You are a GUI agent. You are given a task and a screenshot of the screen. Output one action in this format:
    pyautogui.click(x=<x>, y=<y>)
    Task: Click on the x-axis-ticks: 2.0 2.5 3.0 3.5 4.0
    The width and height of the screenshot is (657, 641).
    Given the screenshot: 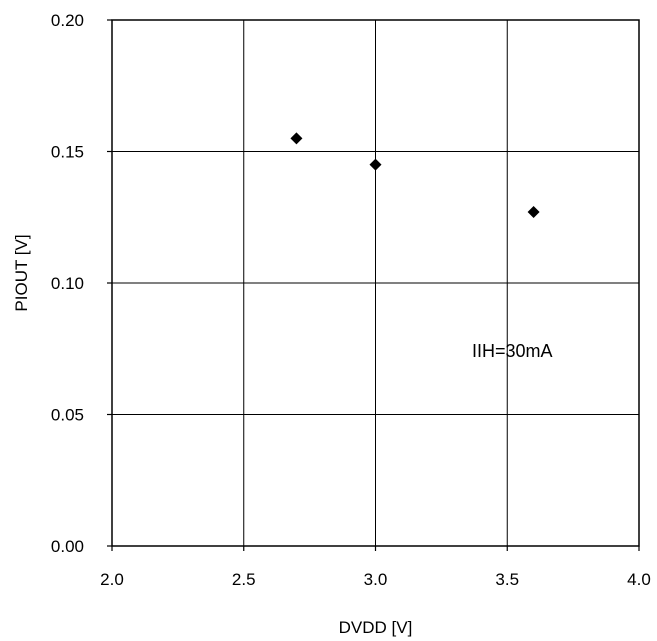 What is the action you would take?
    pyautogui.click(x=375, y=567)
    